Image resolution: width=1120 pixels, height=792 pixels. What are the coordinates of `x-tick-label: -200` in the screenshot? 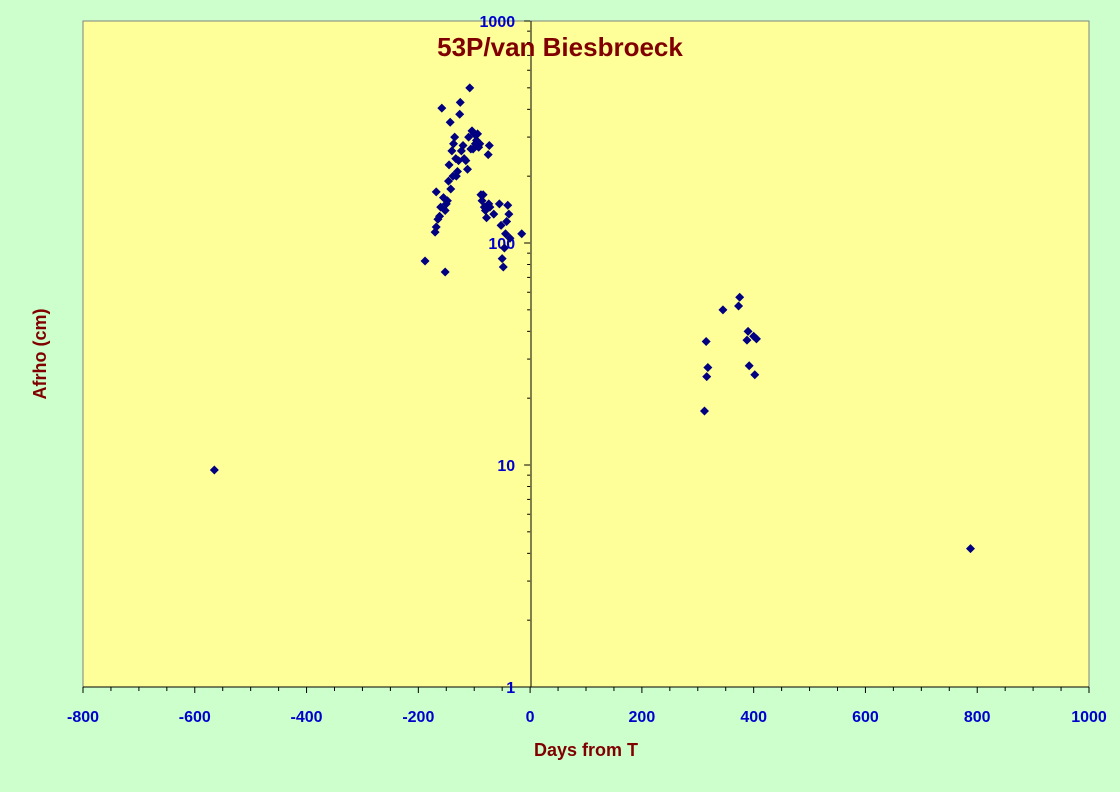 It's located at (418, 717).